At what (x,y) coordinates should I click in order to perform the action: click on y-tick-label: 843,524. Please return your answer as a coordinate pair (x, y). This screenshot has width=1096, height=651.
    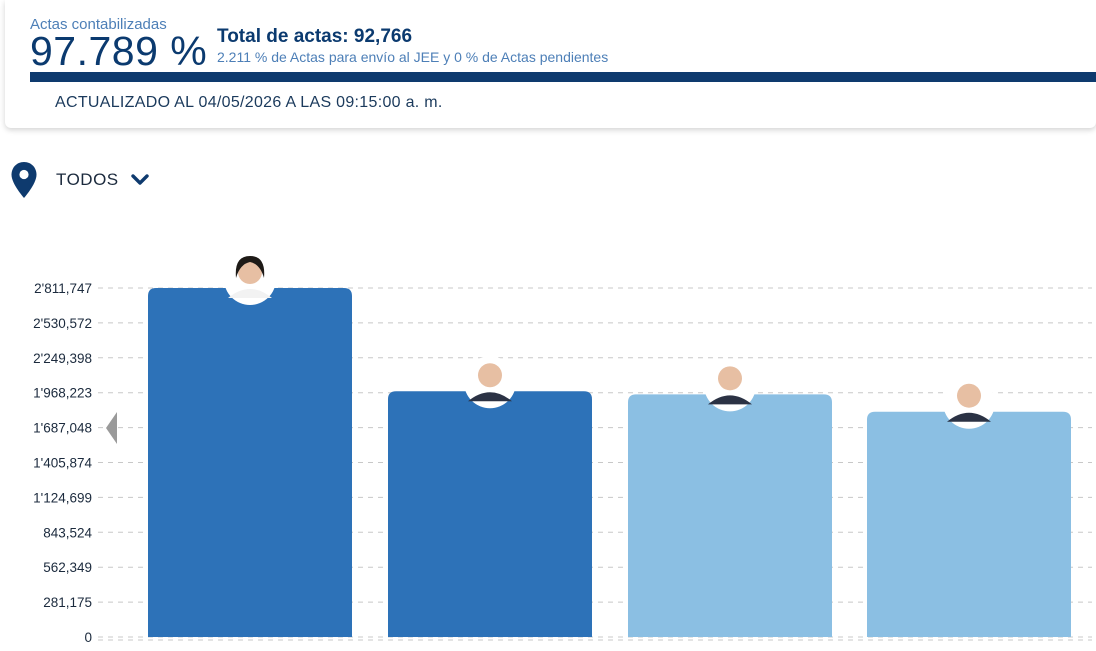
    Looking at the image, I should click on (67, 532).